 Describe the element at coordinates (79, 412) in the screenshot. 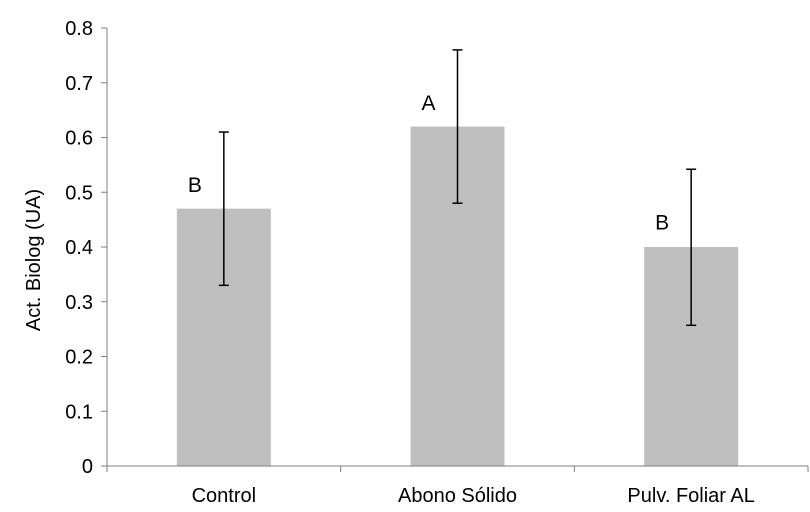

I see `y-tick-label: 0.1` at that location.